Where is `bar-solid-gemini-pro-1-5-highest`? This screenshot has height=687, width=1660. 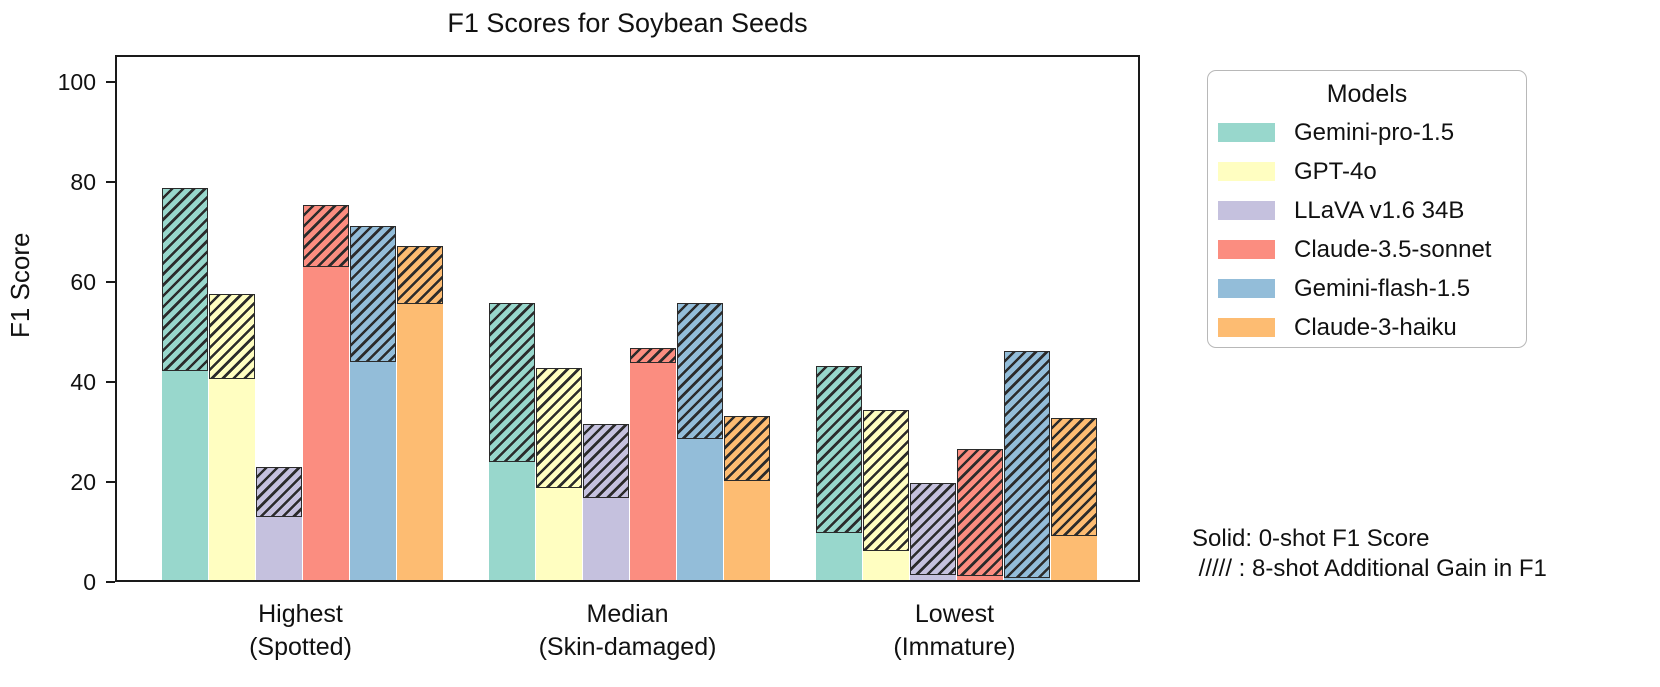 bar-solid-gemini-pro-1-5-highest is located at coordinates (185, 475).